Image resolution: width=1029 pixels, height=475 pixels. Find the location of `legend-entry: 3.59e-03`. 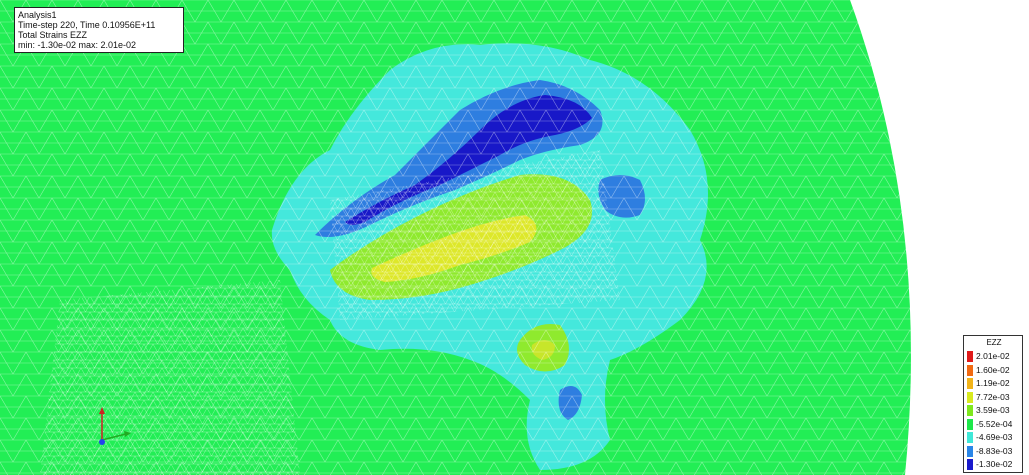

legend-entry: 3.59e-03 is located at coordinates (995, 410).